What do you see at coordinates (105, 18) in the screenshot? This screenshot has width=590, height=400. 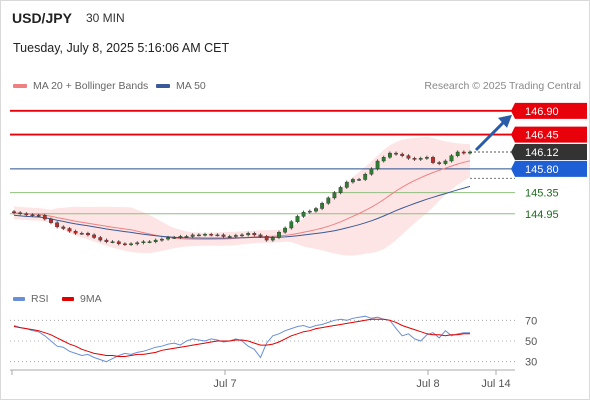 I see `timeframe-label: 30 MIN` at bounding box center [105, 18].